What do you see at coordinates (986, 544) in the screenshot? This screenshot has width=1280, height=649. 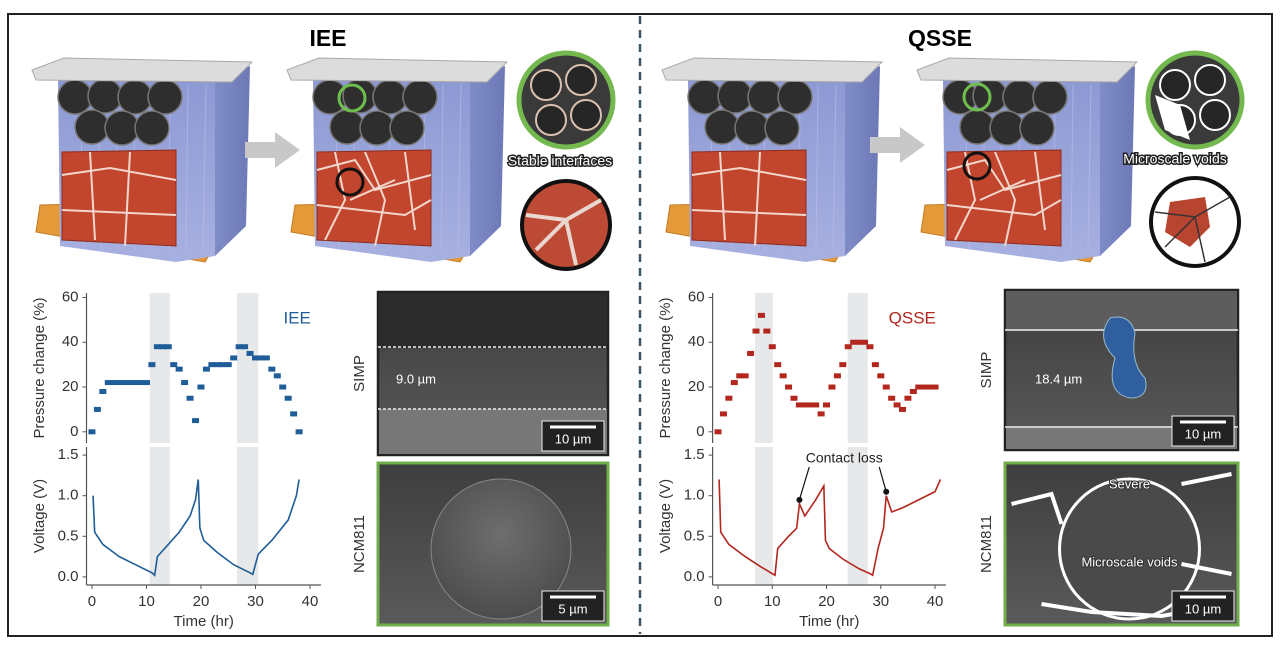 I see `sem-label: NCM811` at bounding box center [986, 544].